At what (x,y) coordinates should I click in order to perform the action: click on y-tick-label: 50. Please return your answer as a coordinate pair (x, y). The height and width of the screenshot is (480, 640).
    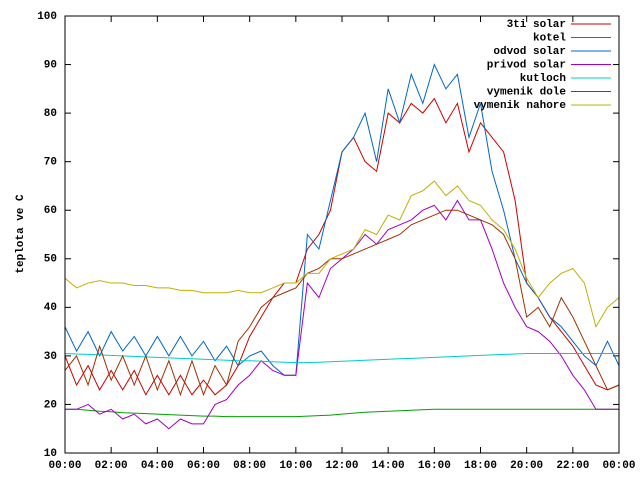
    Looking at the image, I should click on (50, 260).